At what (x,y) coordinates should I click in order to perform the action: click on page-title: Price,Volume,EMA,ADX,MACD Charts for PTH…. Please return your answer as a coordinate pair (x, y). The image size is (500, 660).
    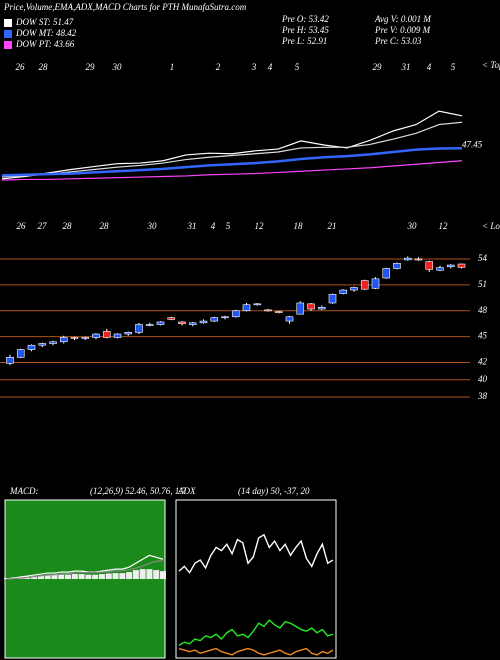
    Looking at the image, I should click on (125, 7).